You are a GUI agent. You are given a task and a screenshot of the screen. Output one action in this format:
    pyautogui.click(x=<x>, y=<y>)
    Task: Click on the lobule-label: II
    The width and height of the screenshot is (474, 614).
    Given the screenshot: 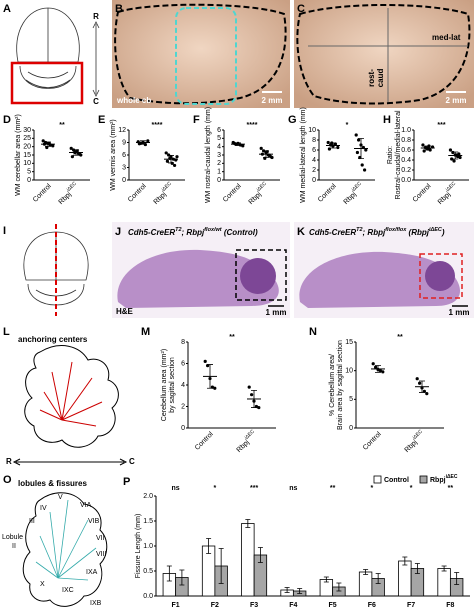 What is the action you would take?
    pyautogui.click(x=14, y=546)
    